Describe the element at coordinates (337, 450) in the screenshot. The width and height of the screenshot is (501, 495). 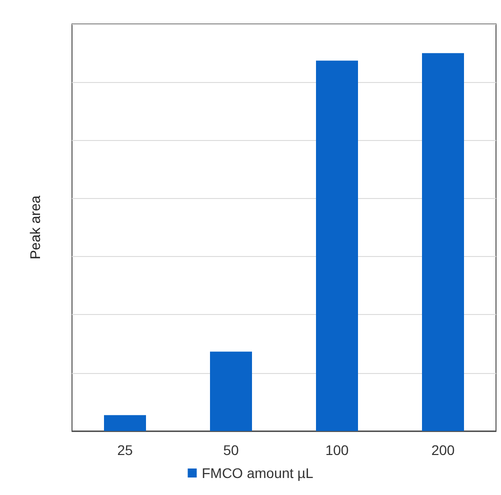
I see `x-tick-label: 100` at that location.